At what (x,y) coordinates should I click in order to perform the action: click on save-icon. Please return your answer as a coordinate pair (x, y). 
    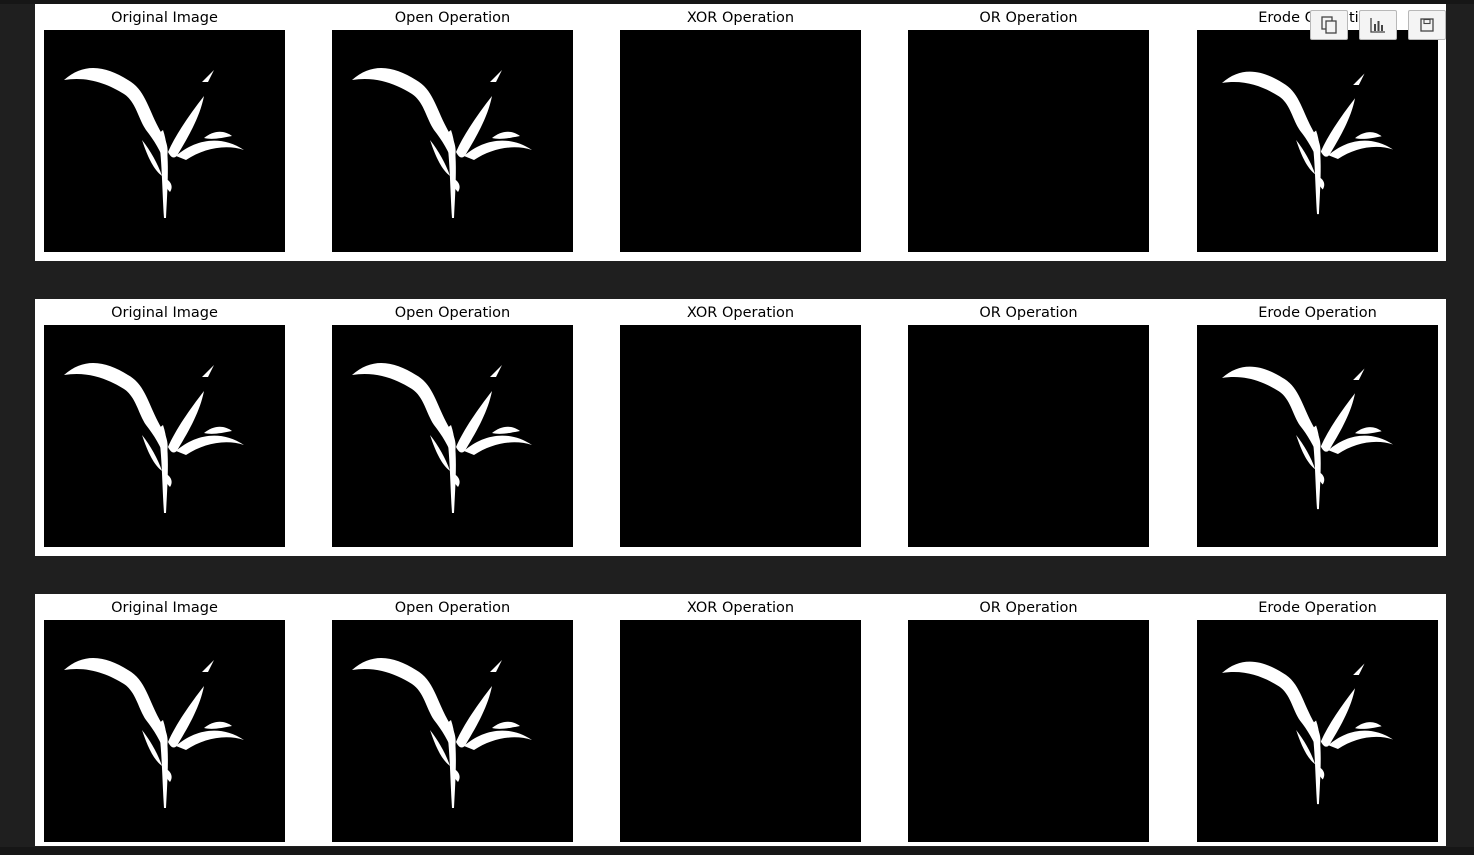
    Looking at the image, I should click on (1427, 25).